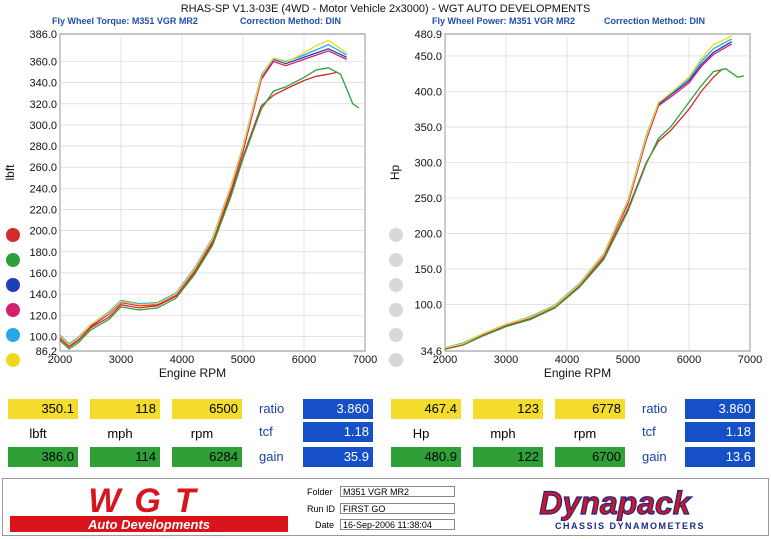  I want to click on right-speed-peak: 122, so click(508, 457).